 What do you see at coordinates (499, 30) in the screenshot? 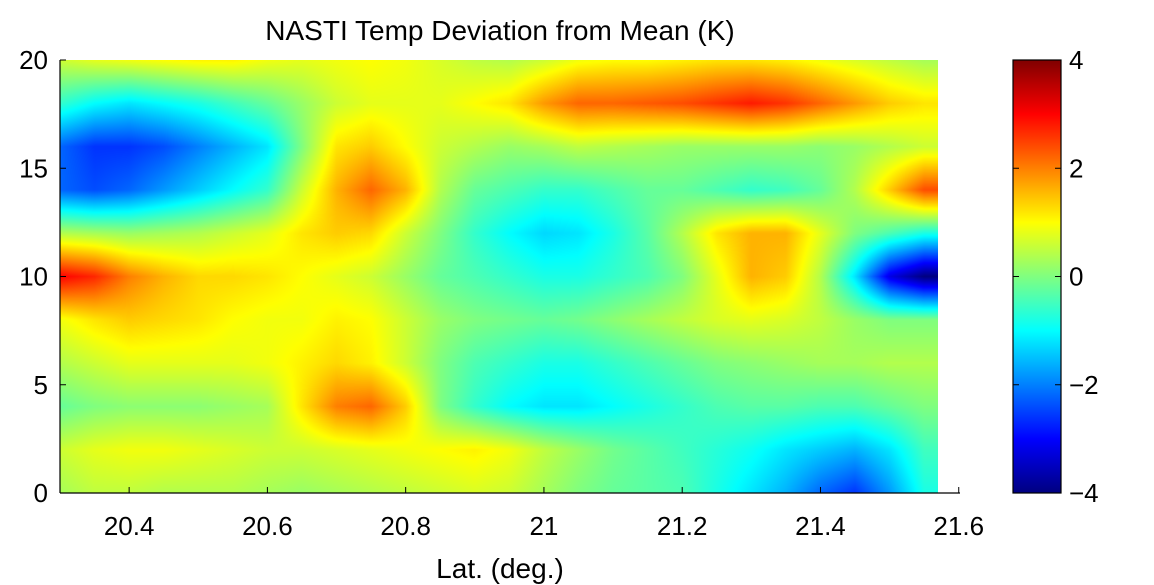
I see `chart-title: NASTI Temp Deviation from Mean (K)` at bounding box center [499, 30].